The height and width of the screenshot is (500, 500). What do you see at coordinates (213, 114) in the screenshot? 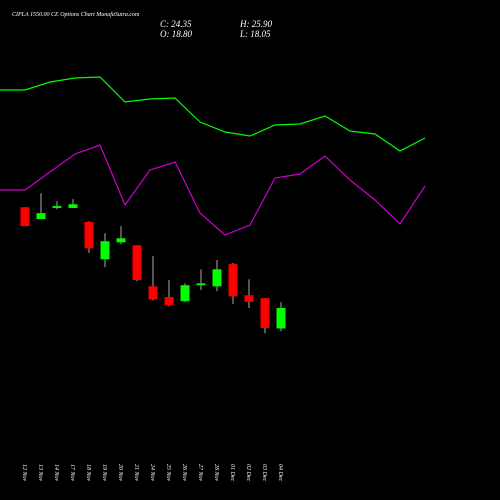
I see `indicator-line` at bounding box center [213, 114].